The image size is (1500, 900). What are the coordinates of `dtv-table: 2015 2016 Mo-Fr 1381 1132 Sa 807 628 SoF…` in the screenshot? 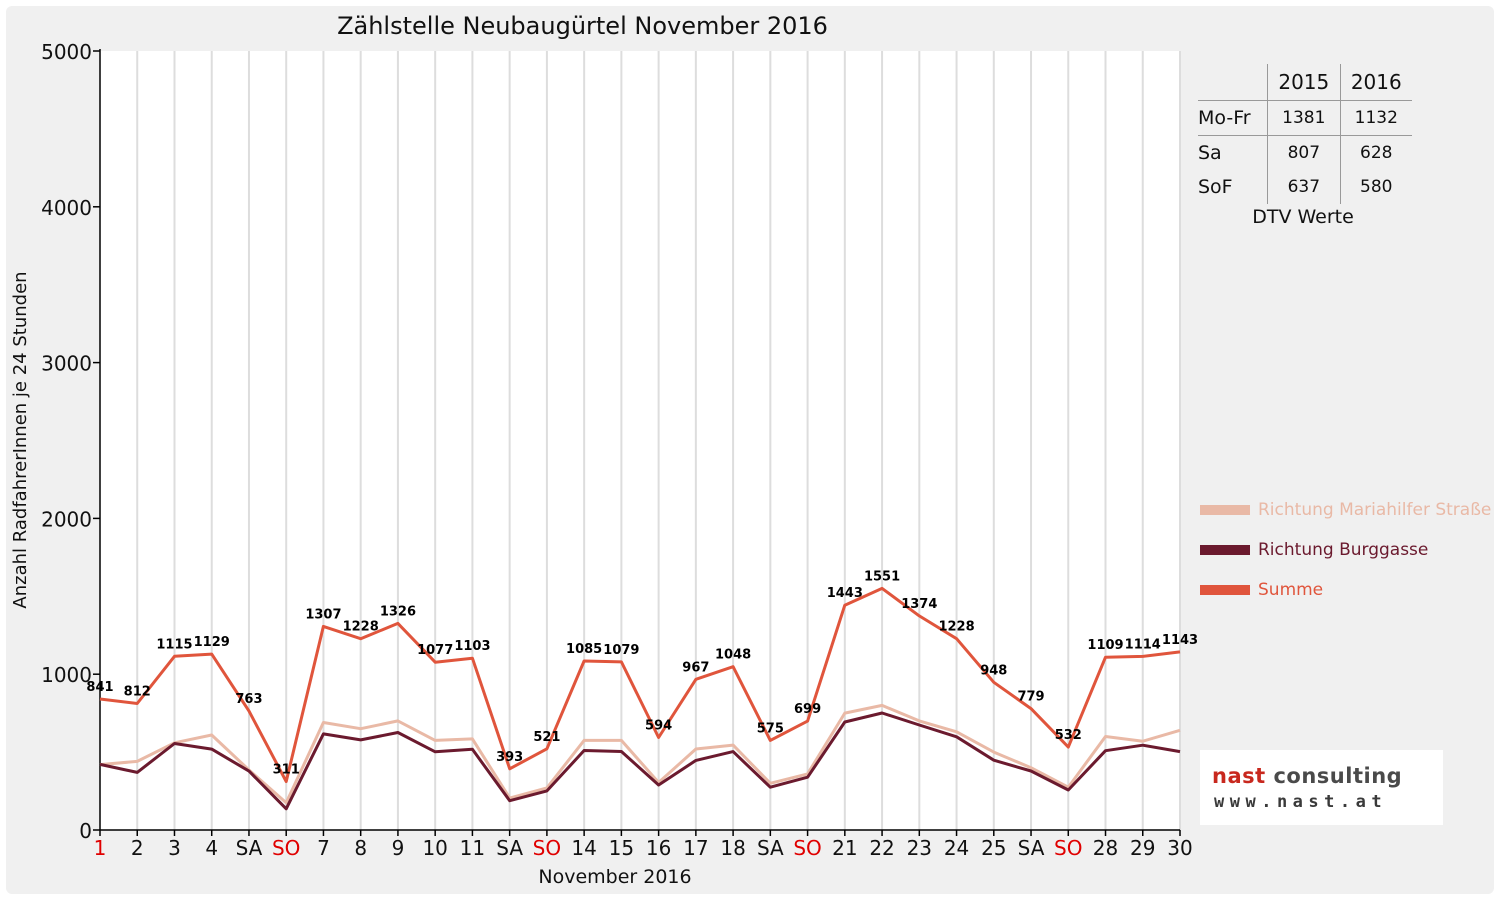 It's located at (1305, 146).